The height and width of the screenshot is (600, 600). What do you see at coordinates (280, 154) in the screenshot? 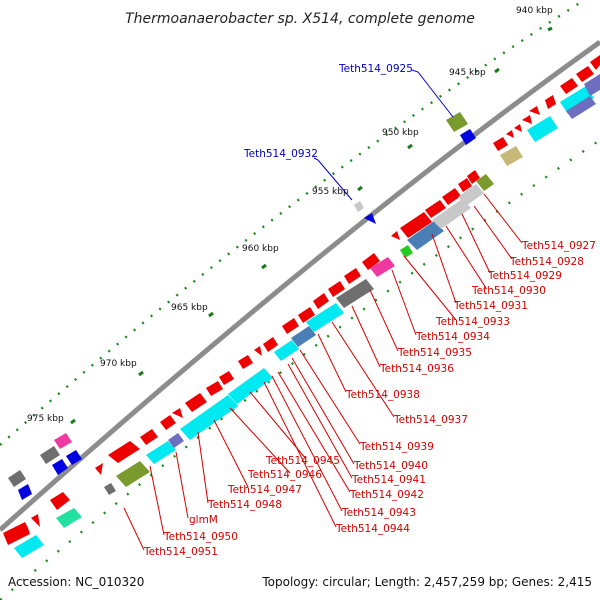
I see `gene-label-0932: Teth514_0932` at bounding box center [280, 154].